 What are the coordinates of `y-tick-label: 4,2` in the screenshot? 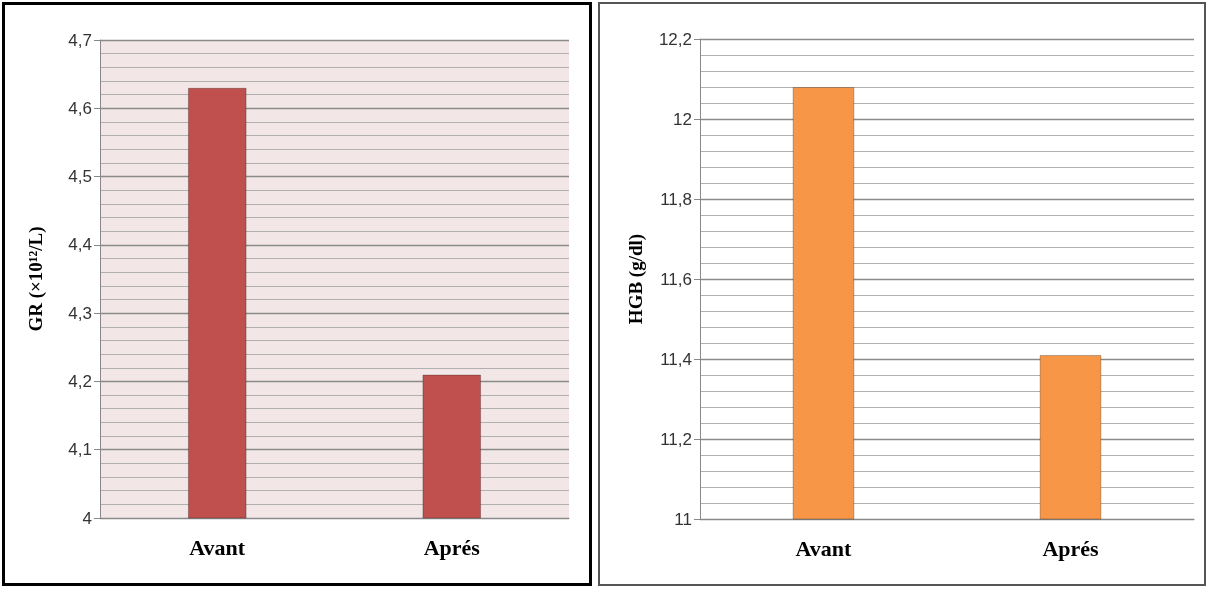 It's located at (80, 381).